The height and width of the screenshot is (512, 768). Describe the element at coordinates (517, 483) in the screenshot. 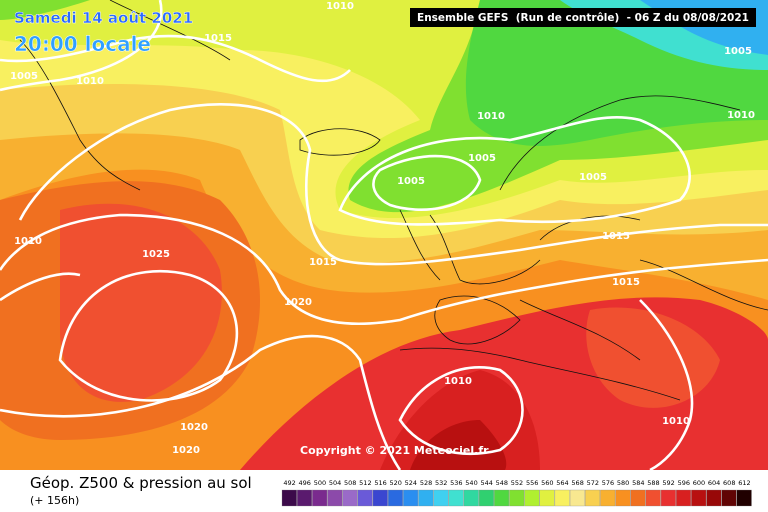

I see `legend-label: 552` at that location.